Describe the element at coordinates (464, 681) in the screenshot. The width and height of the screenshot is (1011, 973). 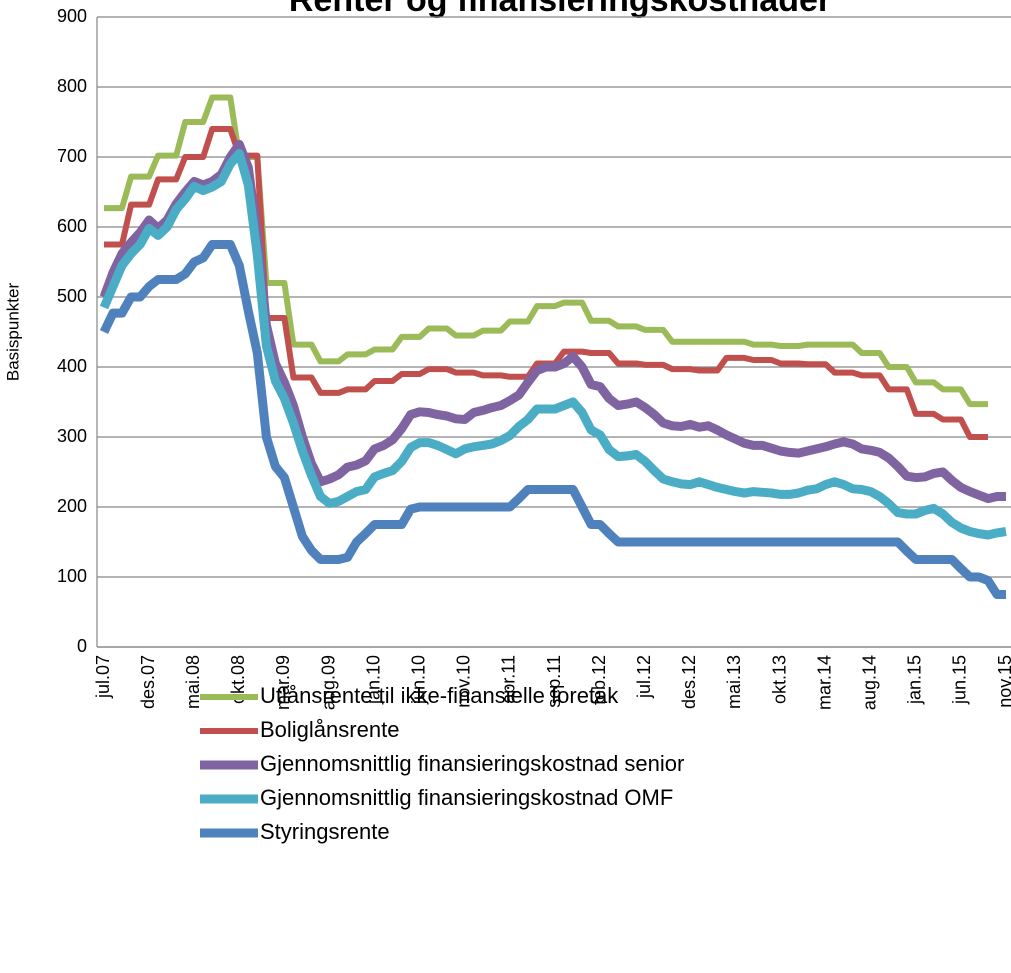
I see `x-tick-label: nov.10` at that location.